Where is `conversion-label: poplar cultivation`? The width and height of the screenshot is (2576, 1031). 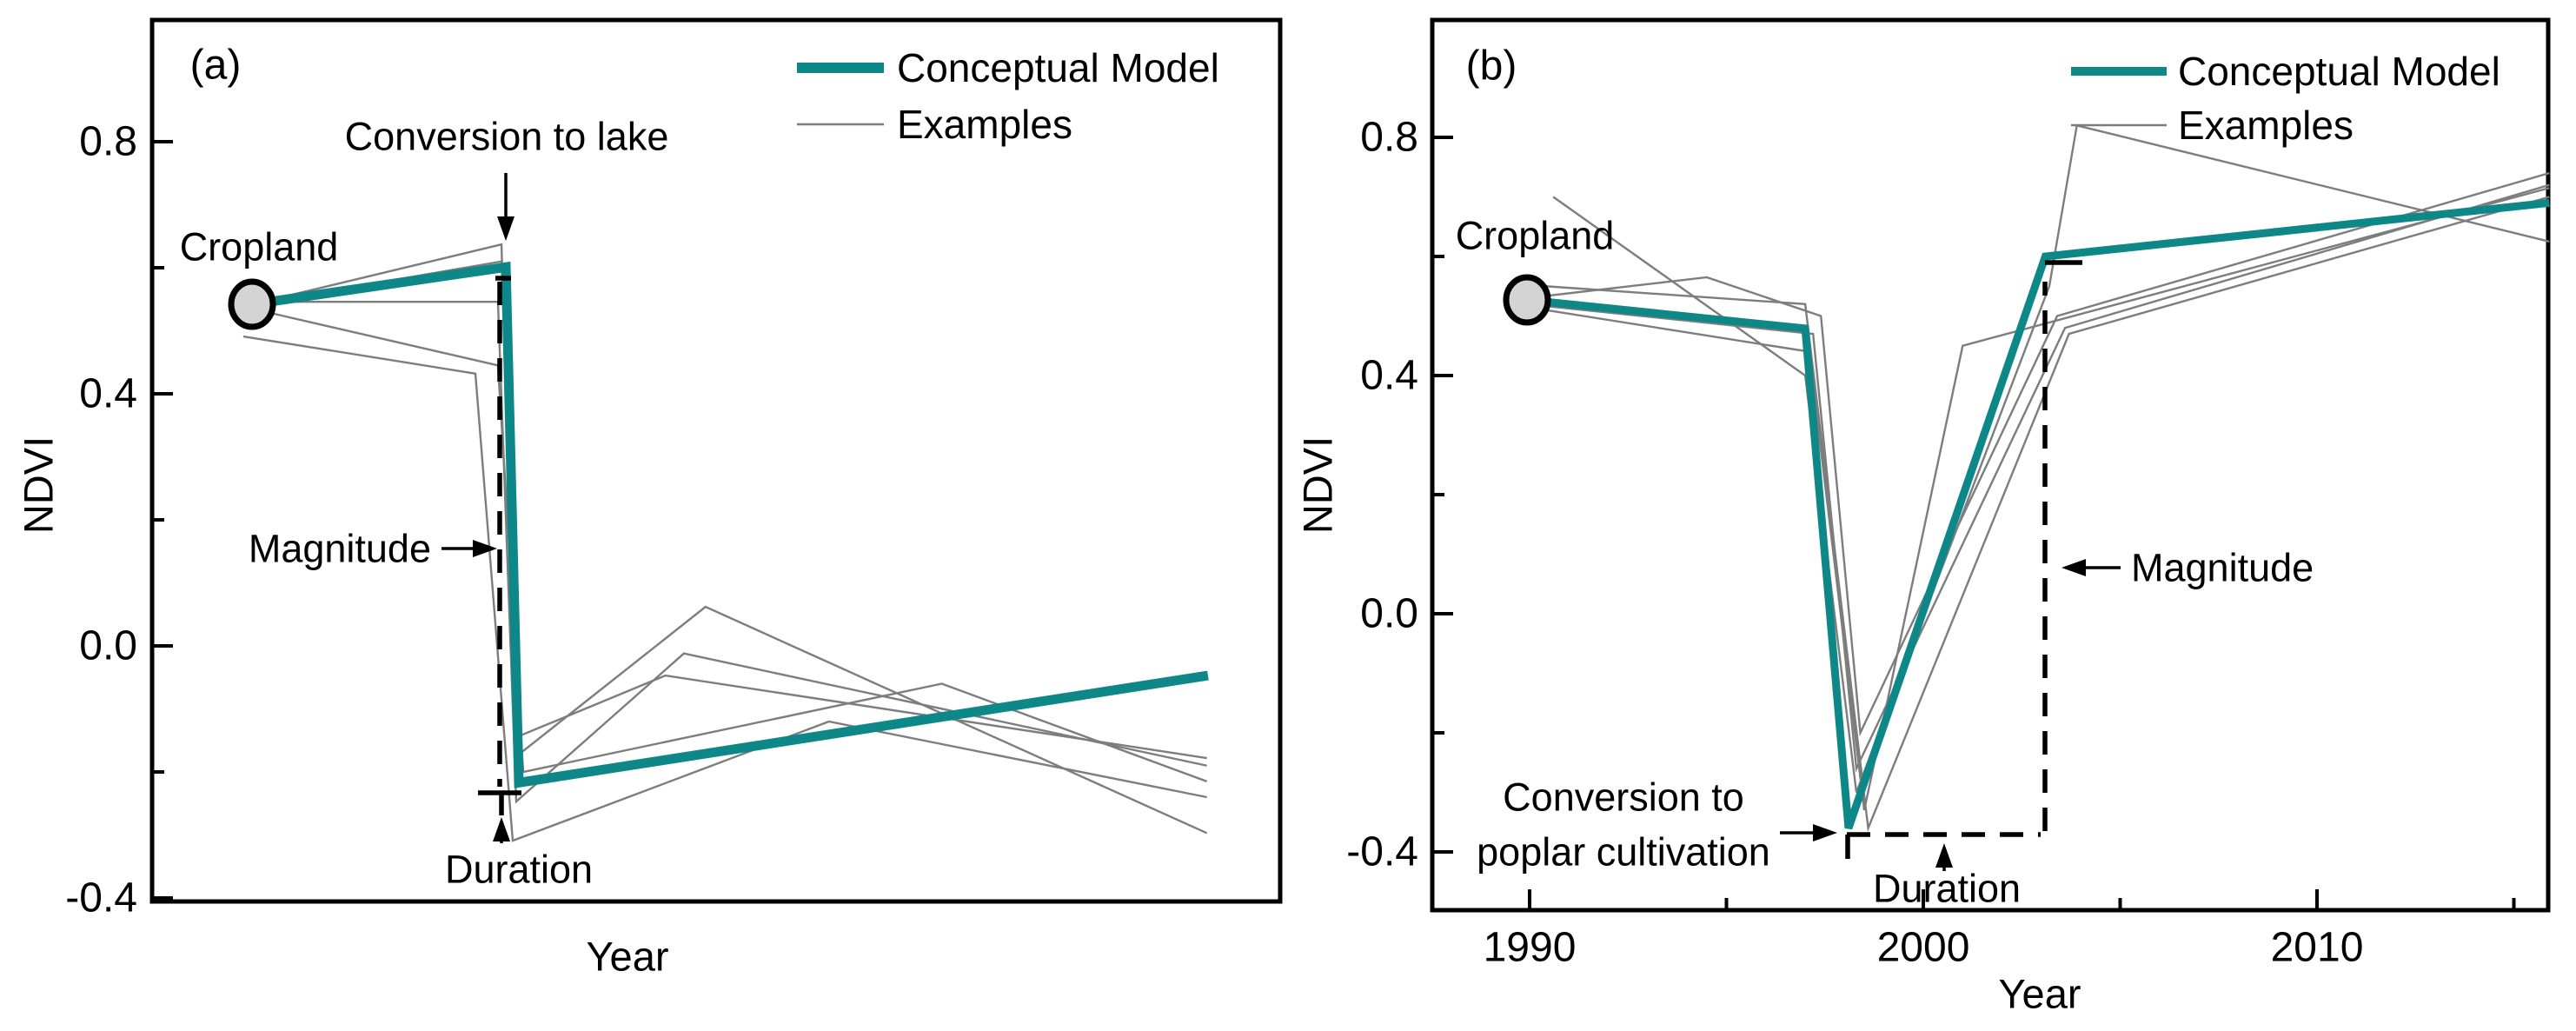
conversion-label: poplar cultivation is located at coordinates (1623, 852).